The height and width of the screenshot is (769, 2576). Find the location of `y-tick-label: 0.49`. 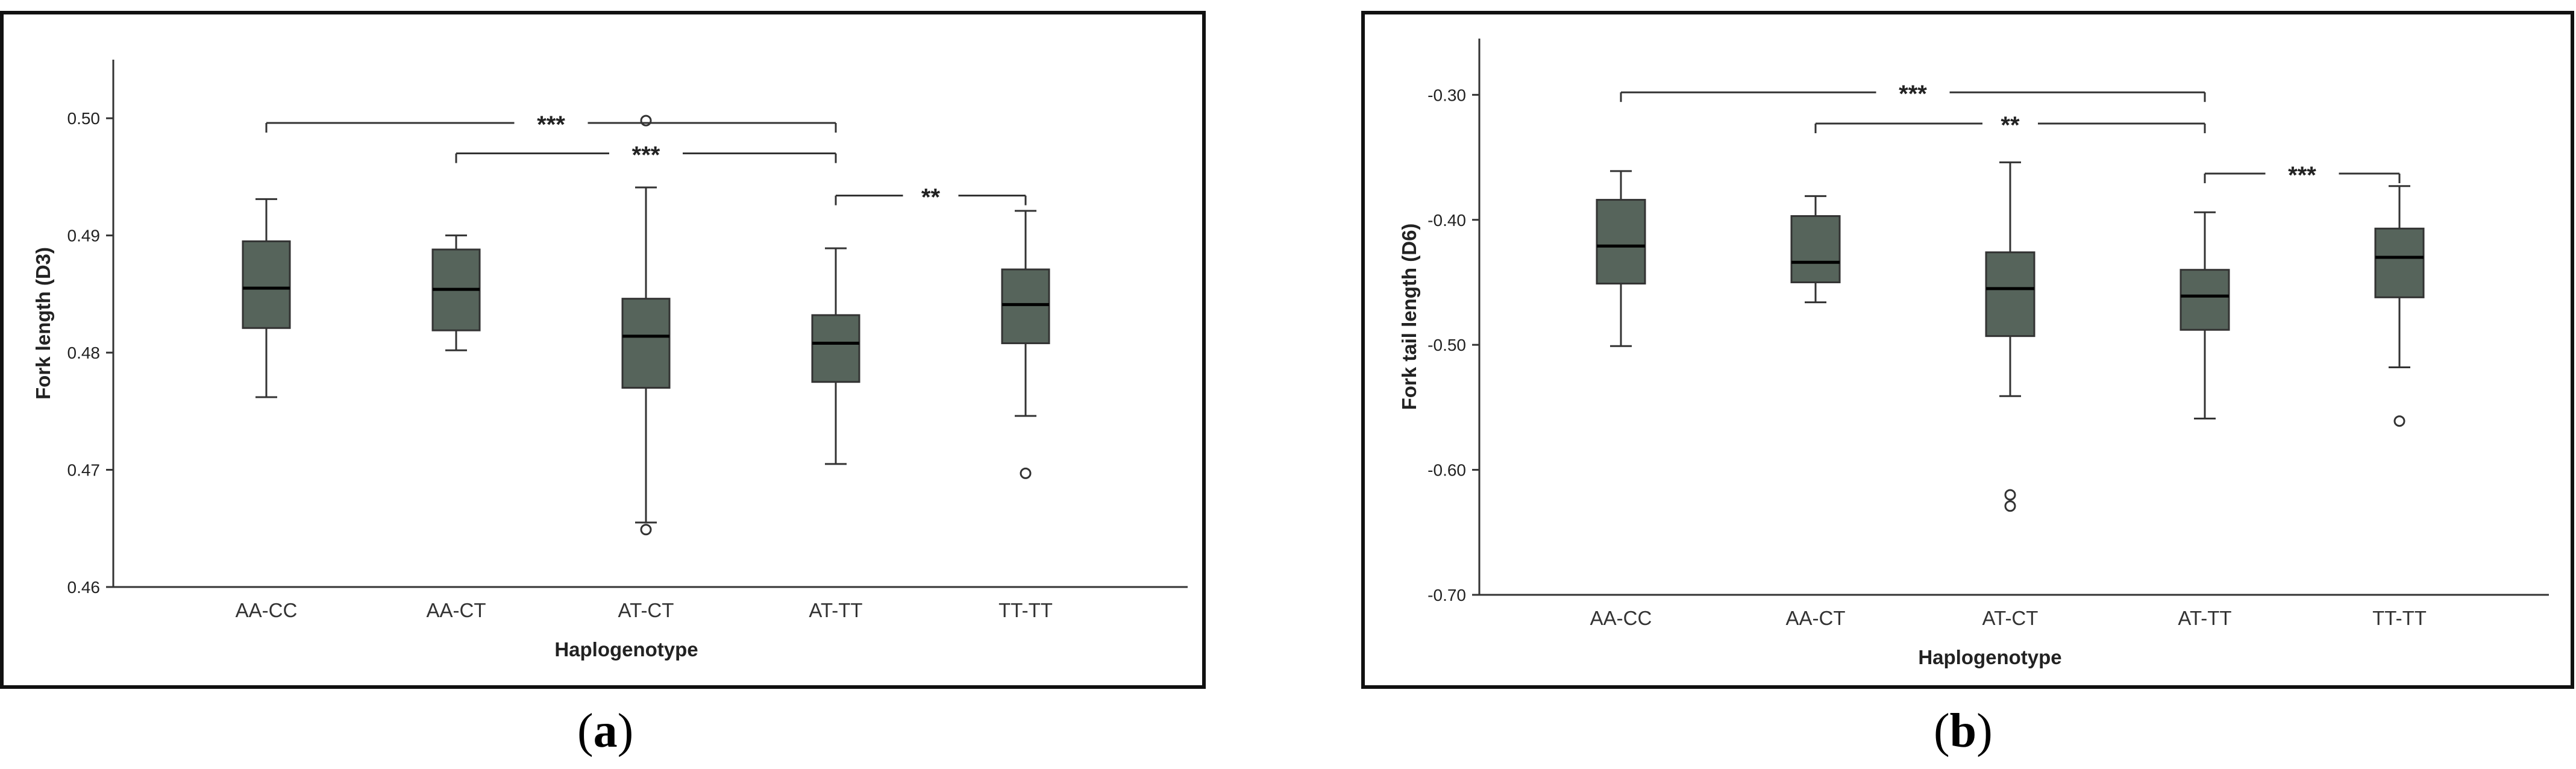

y-tick-label: 0.49 is located at coordinates (84, 236).